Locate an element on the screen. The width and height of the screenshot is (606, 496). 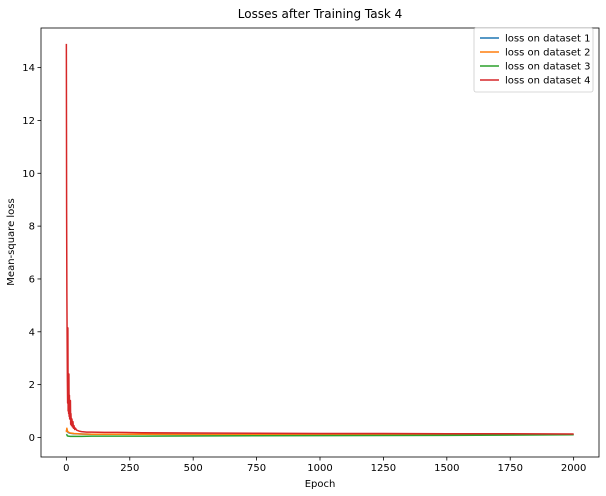
legend-label-dataset-1: loss on dataset 1 is located at coordinates (547, 39).